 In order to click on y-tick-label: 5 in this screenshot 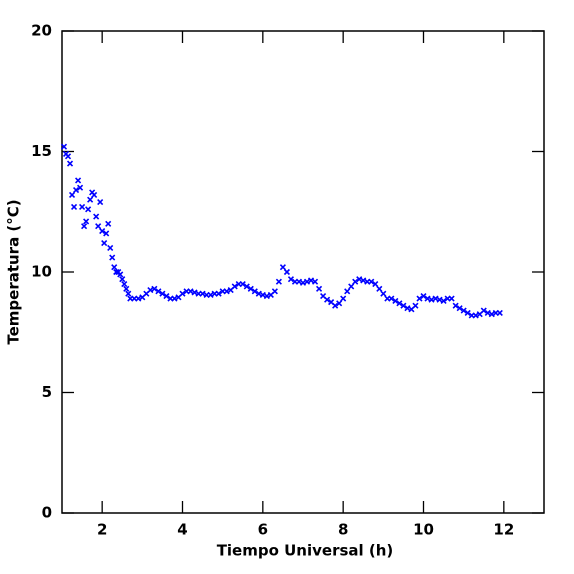, I will do `click(47, 392)`.